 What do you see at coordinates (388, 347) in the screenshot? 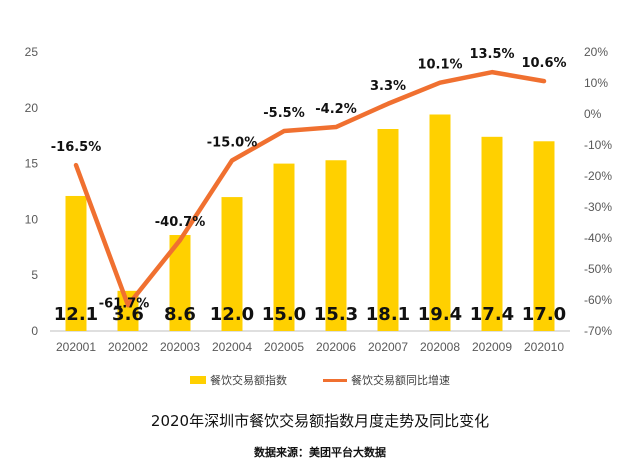
I see `x-tick-label: 202007` at bounding box center [388, 347].